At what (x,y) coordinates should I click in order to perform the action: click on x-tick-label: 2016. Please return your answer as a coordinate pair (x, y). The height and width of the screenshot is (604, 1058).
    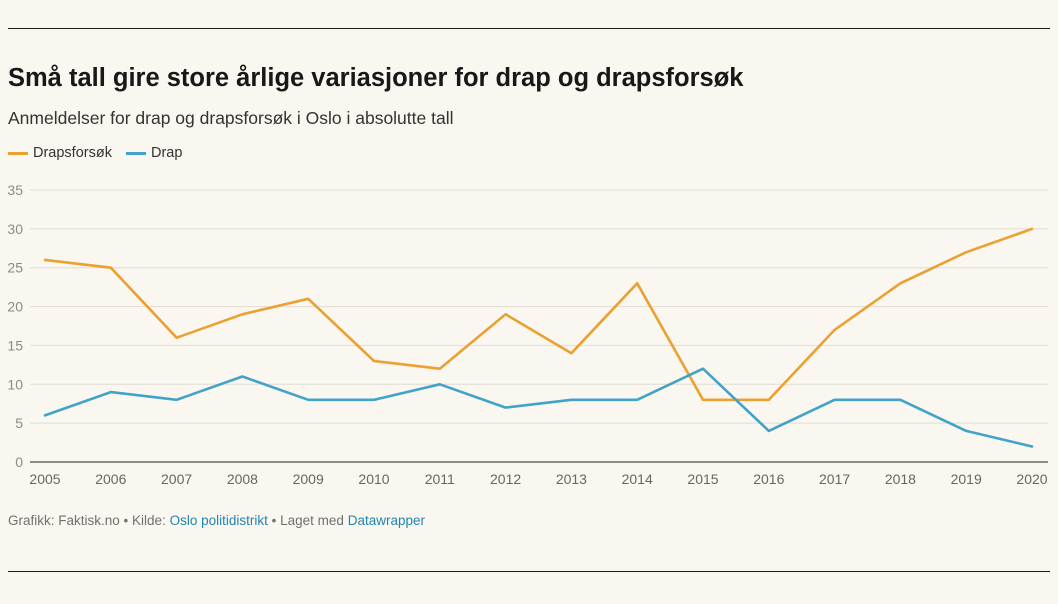
    Looking at the image, I should click on (768, 479).